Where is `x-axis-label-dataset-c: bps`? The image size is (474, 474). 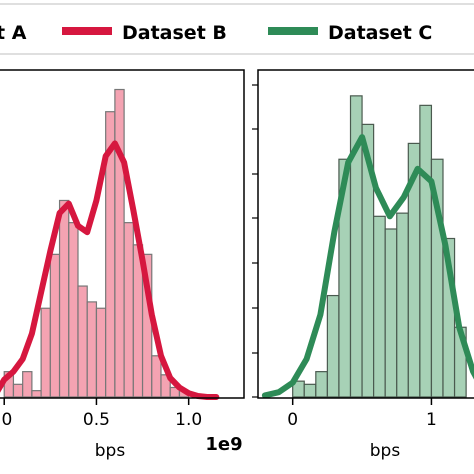 x-axis-label-dataset-c: bps is located at coordinates (385, 451).